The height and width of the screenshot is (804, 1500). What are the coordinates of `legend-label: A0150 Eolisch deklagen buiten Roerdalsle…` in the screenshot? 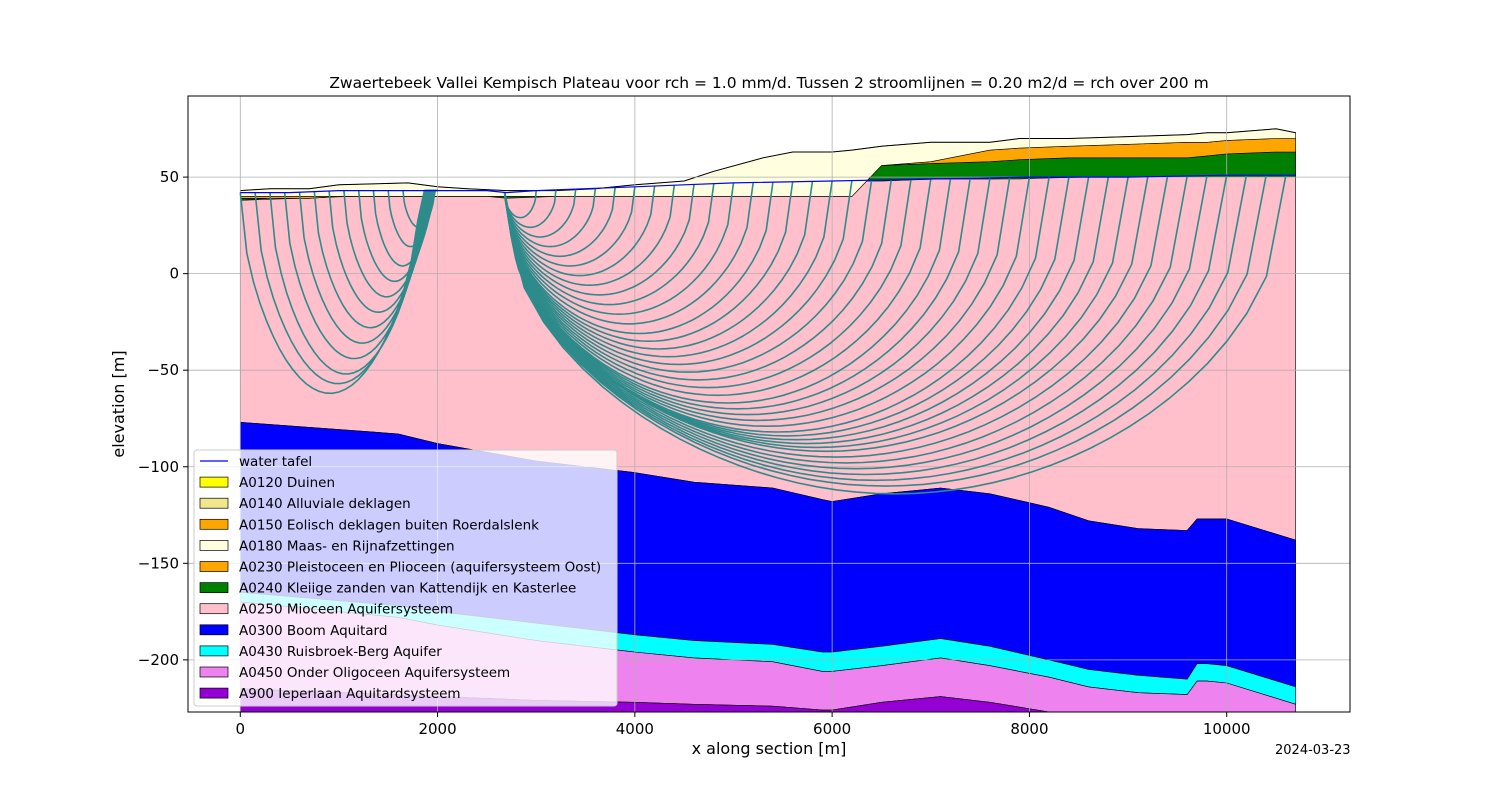 It's located at (389, 525).